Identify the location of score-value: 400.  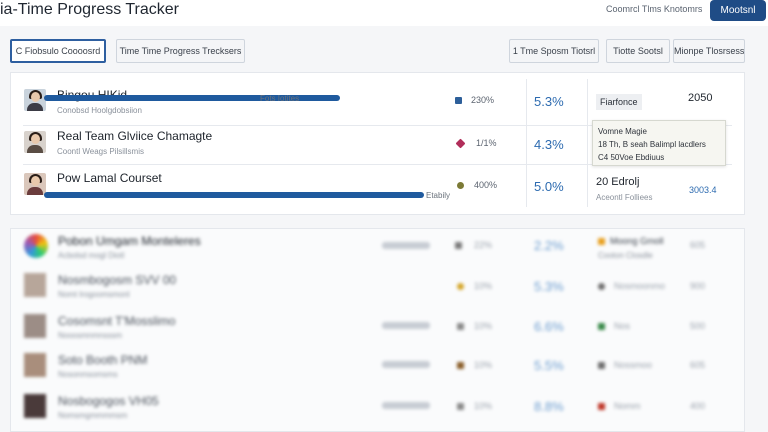
(698, 406).